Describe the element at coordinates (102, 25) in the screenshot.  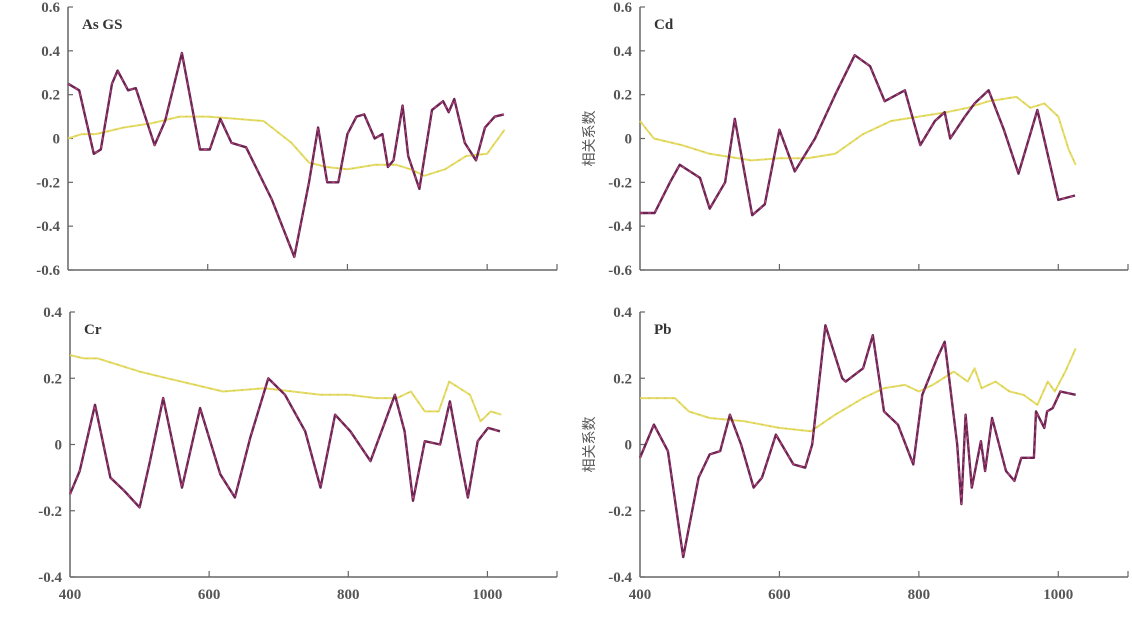
I see `panel-title: As GS` at that location.